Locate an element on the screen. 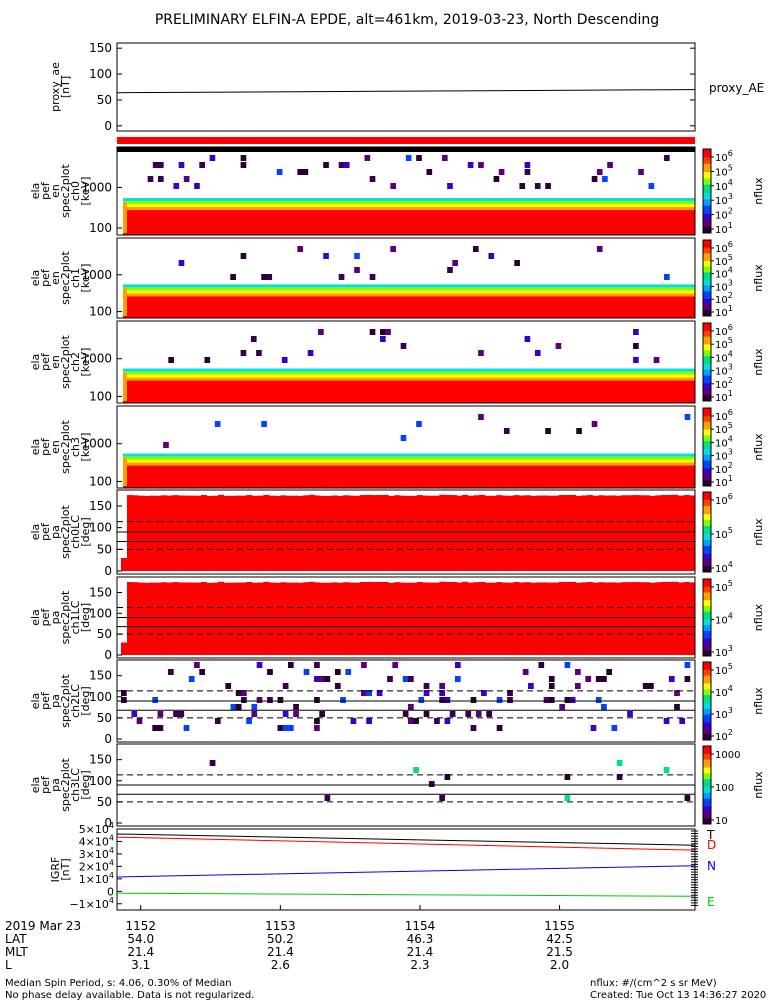 This screenshot has width=775, height=1004. axis-label: ela is located at coordinates (35, 532).